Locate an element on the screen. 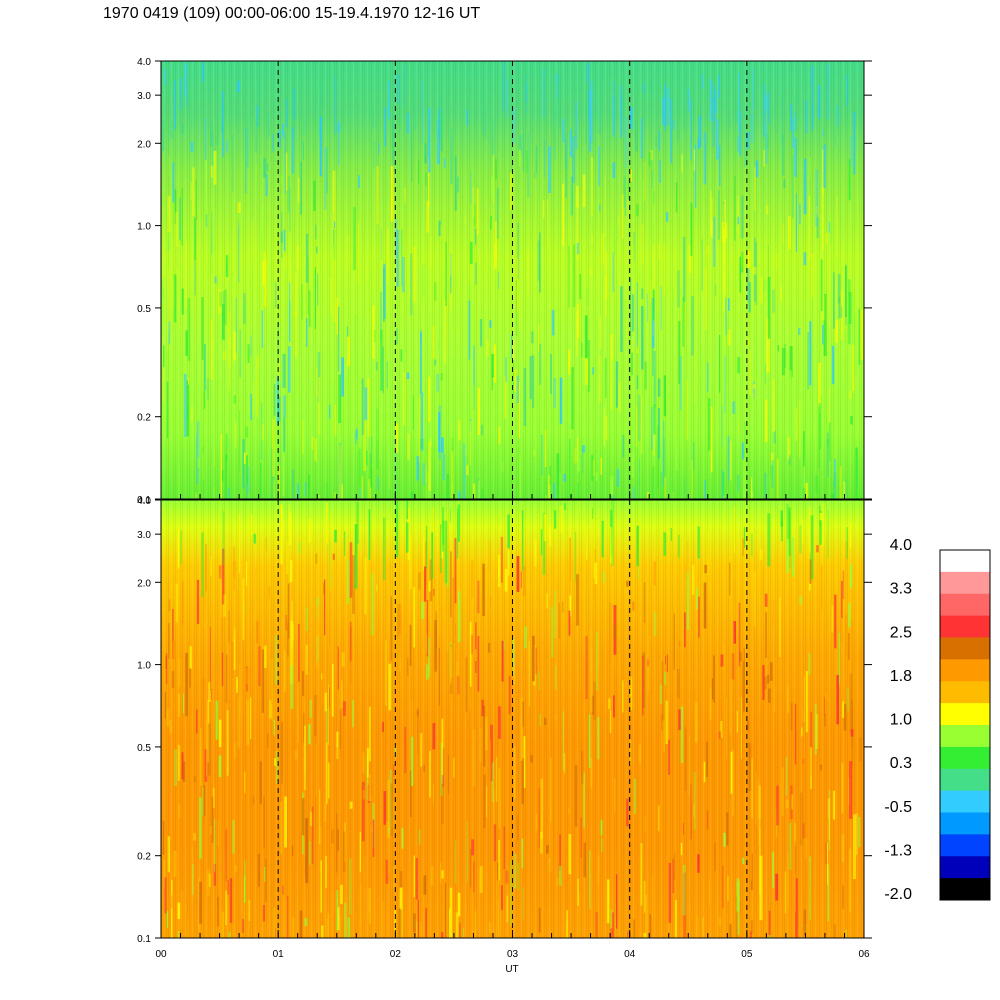 This screenshot has width=1000, height=1000. colorbar-label: -2.0 is located at coordinates (898, 894).